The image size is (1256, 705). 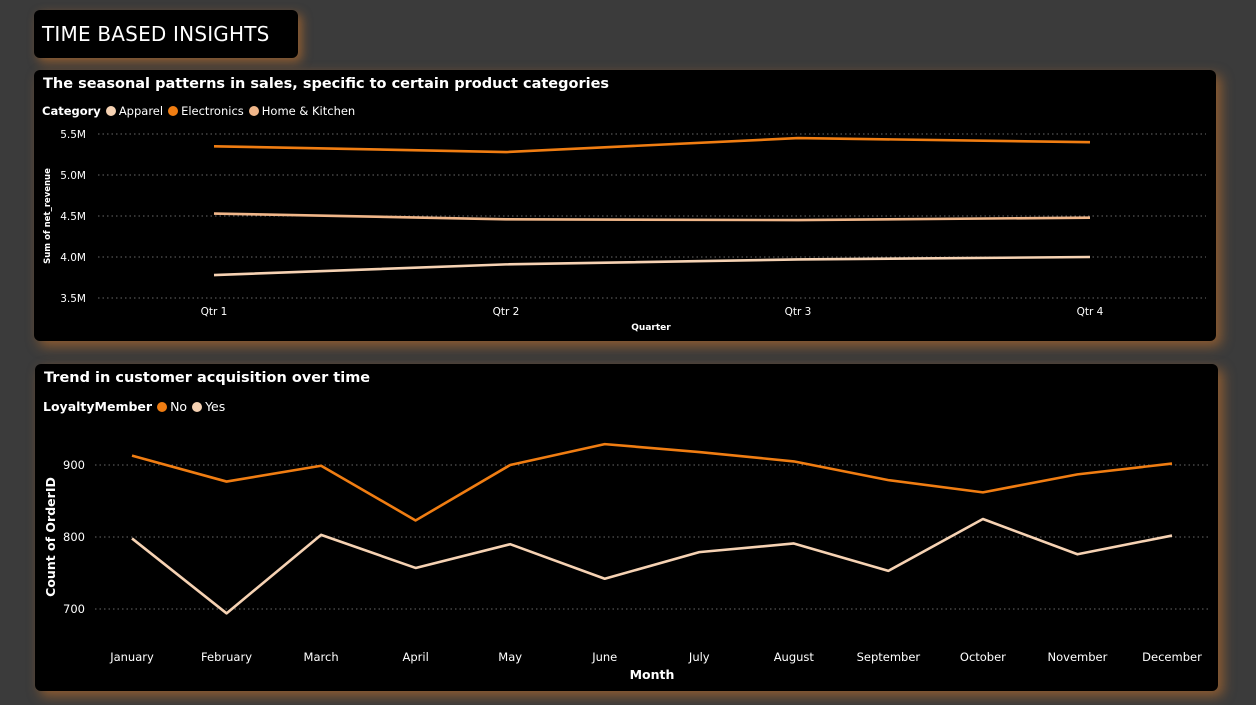 I want to click on x-tick-label: July, so click(x=699, y=657).